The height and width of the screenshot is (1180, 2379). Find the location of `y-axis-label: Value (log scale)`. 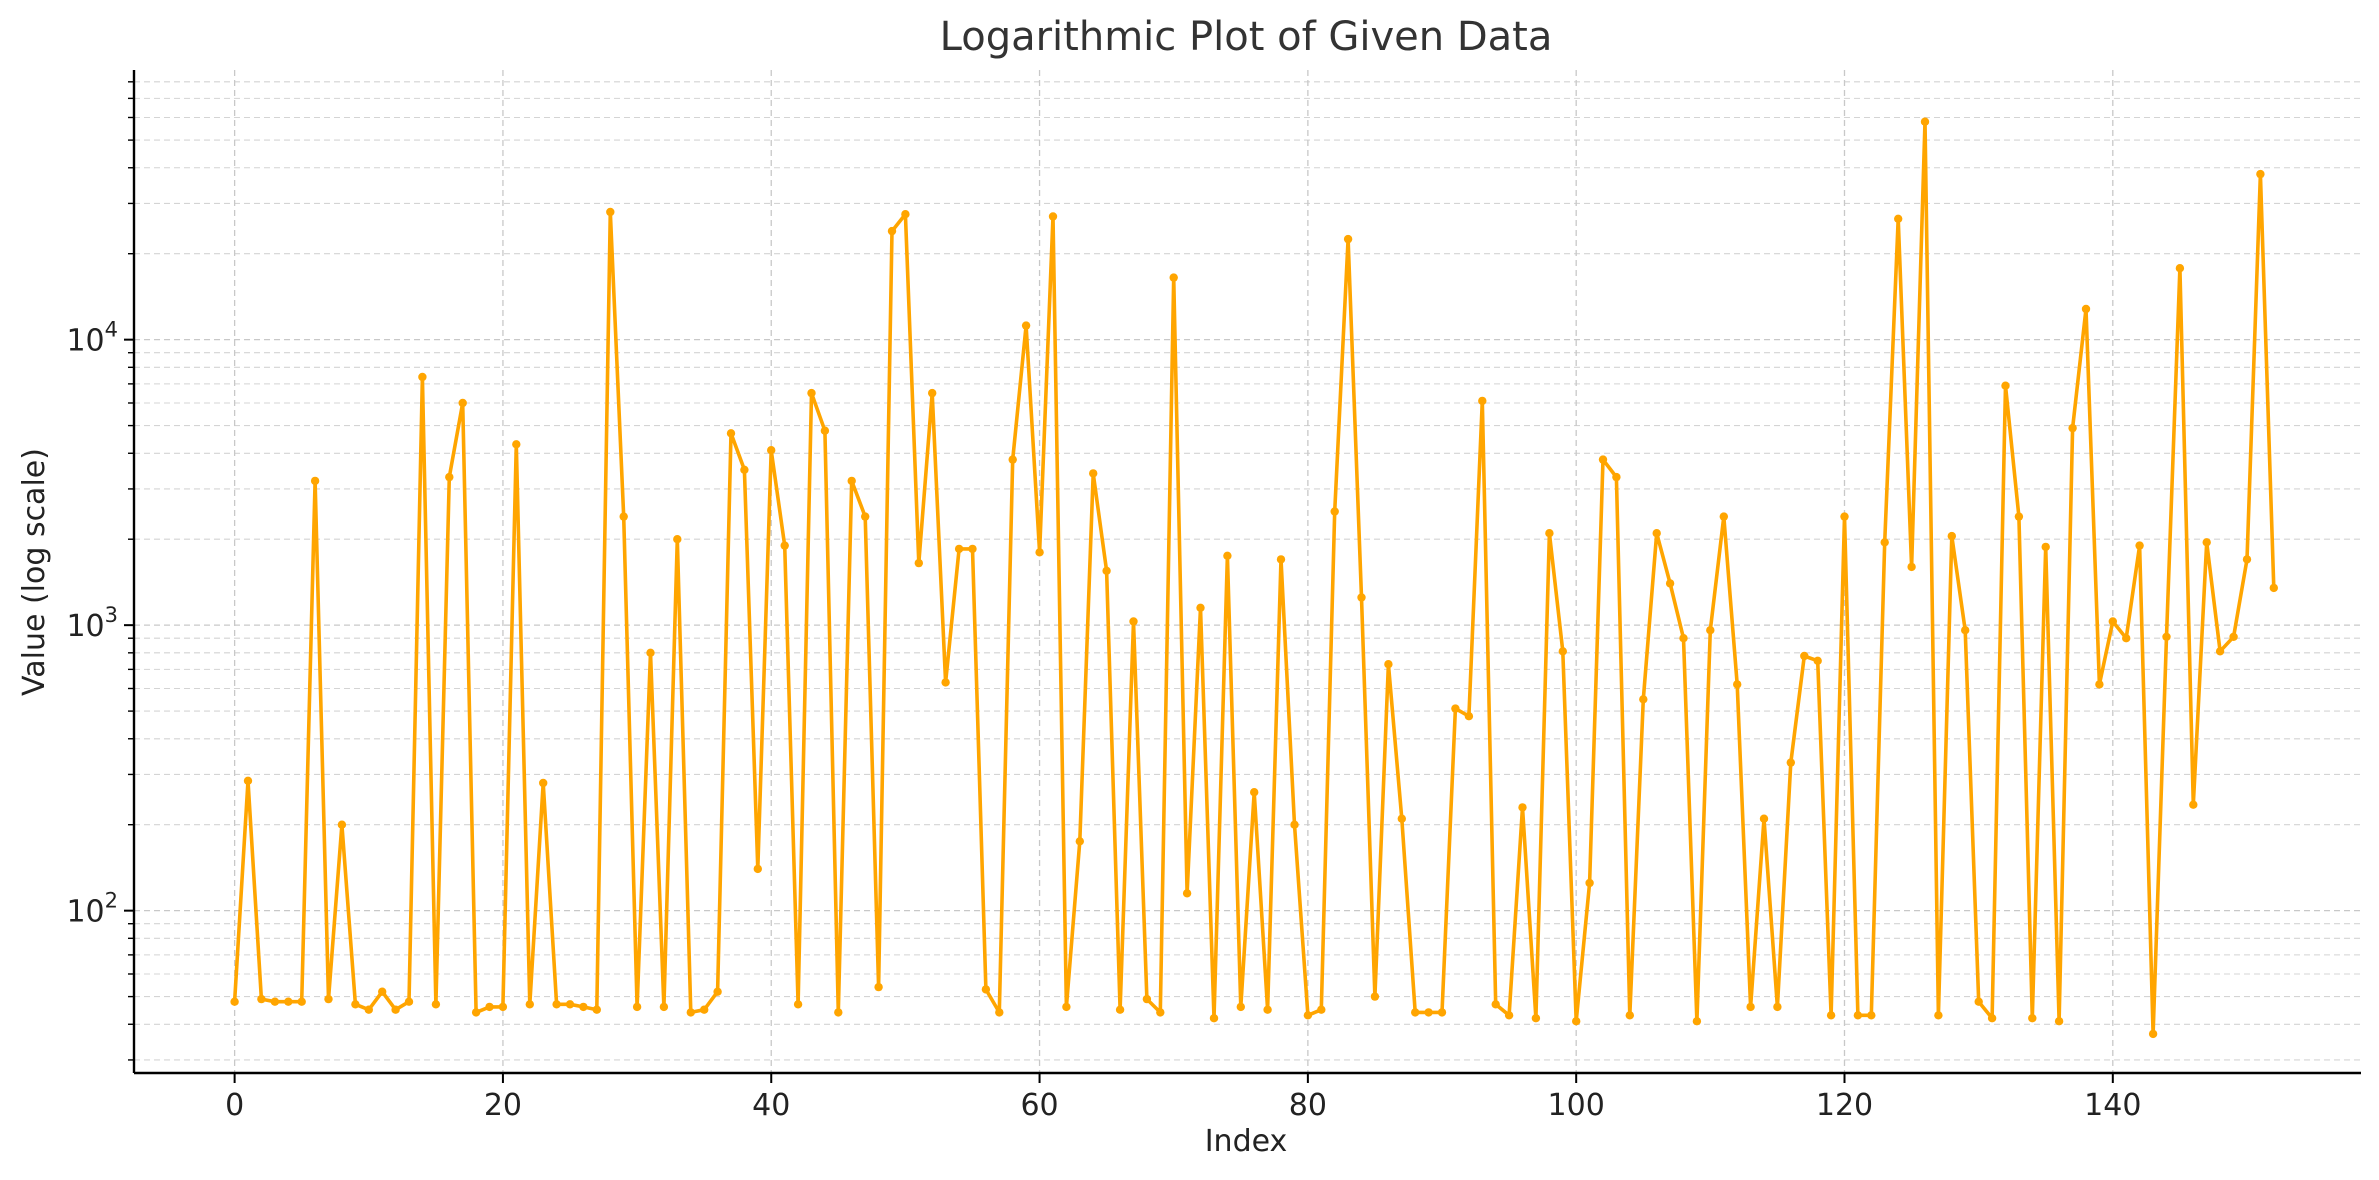

y-axis-label: Value (log scale) is located at coordinates (34, 572).